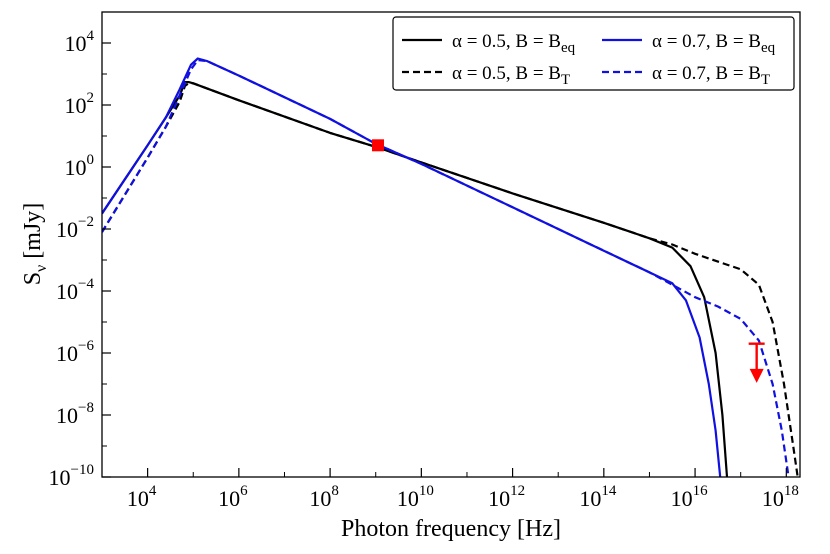  Describe the element at coordinates (511, 75) in the screenshot. I see `legend-label-2: α = 0.5, B = BT` at that location.